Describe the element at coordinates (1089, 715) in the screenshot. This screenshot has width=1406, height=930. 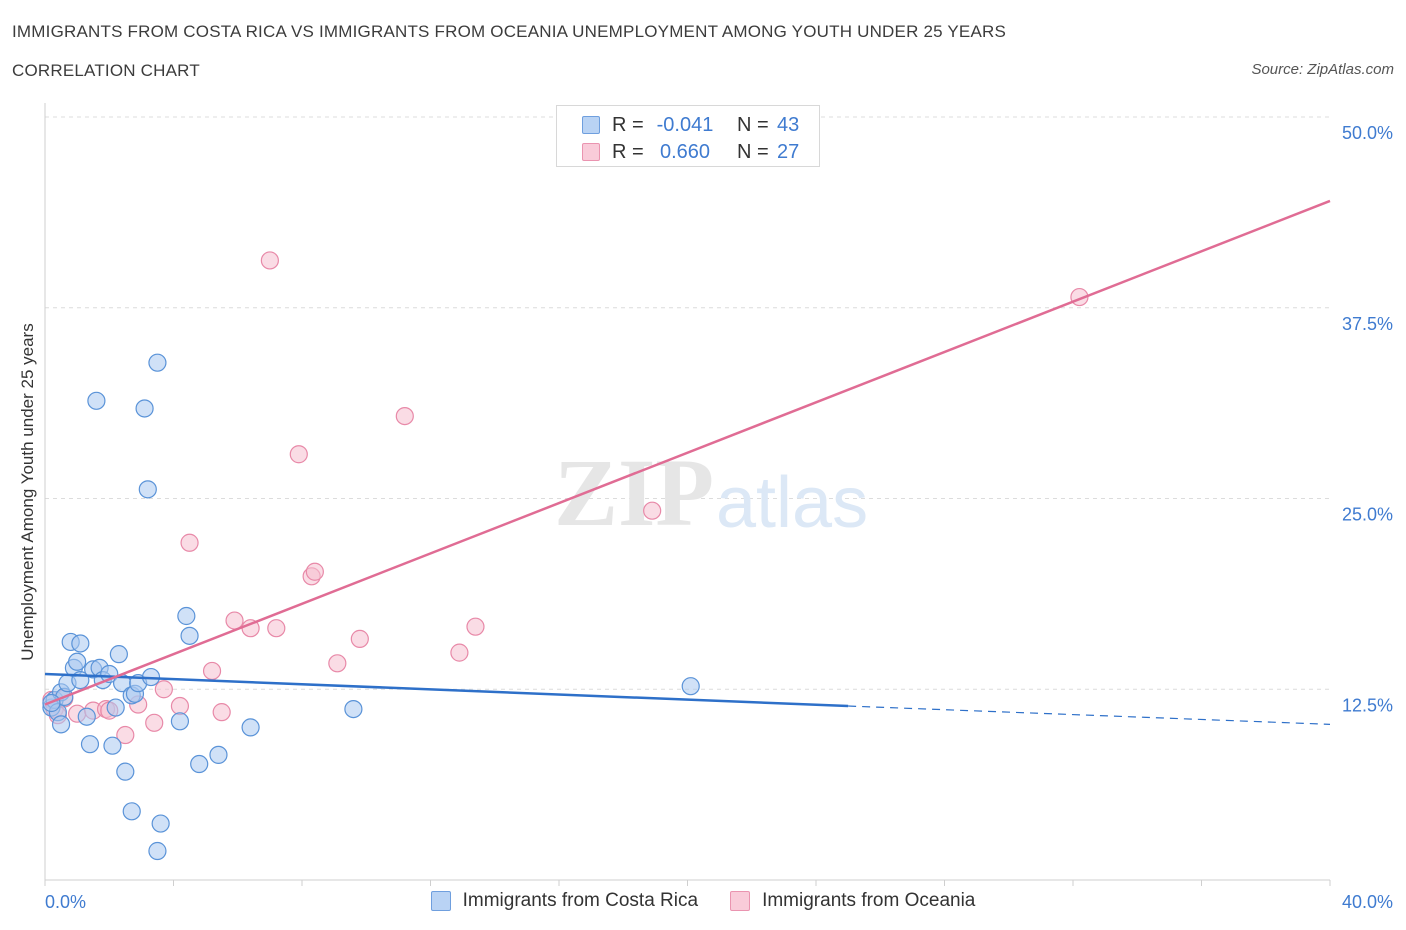
I see `costa-rica-trend-extension` at that location.